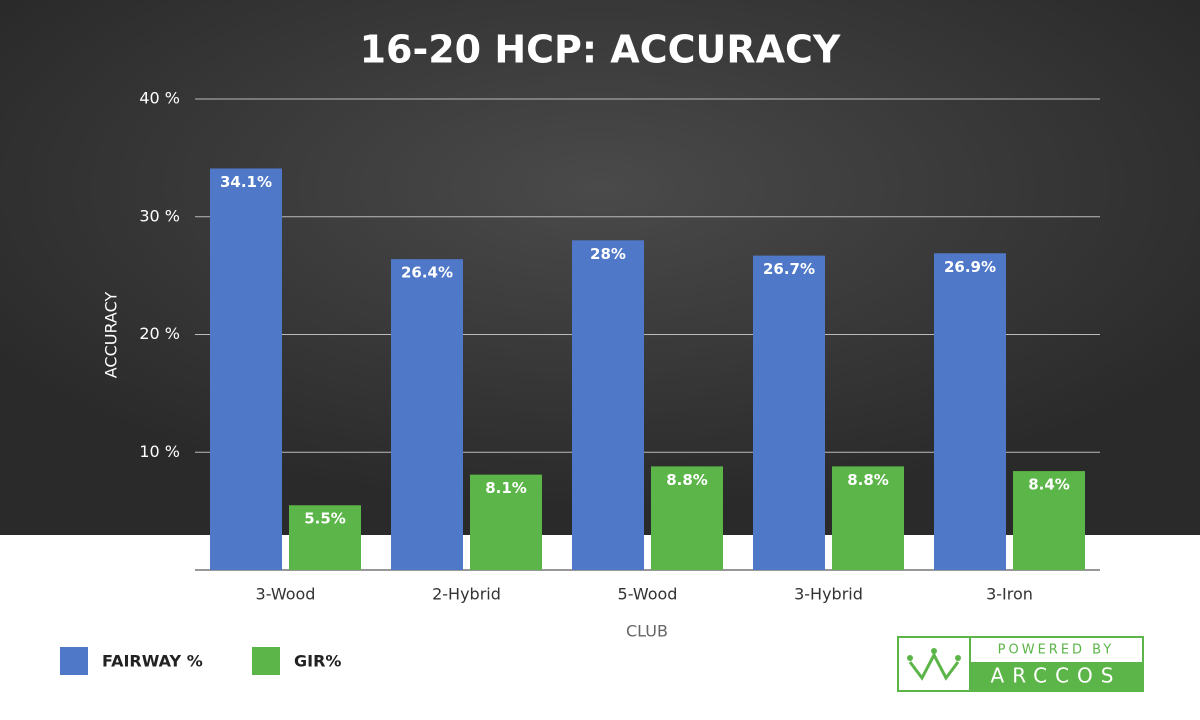 The width and height of the screenshot is (1200, 720). What do you see at coordinates (159, 451) in the screenshot?
I see `y-tick-label: 10 %` at bounding box center [159, 451].